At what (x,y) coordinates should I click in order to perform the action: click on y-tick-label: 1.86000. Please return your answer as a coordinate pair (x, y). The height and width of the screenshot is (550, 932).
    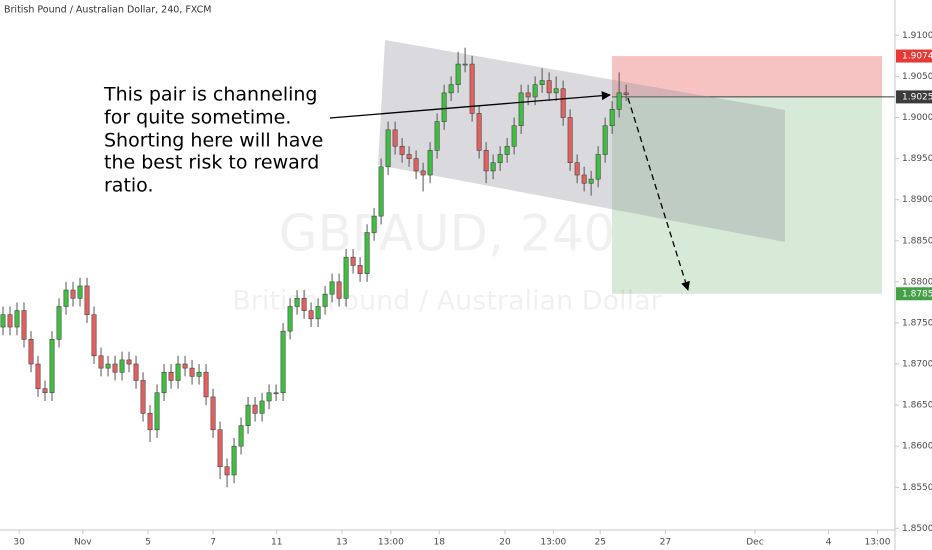
    Looking at the image, I should click on (917, 447).